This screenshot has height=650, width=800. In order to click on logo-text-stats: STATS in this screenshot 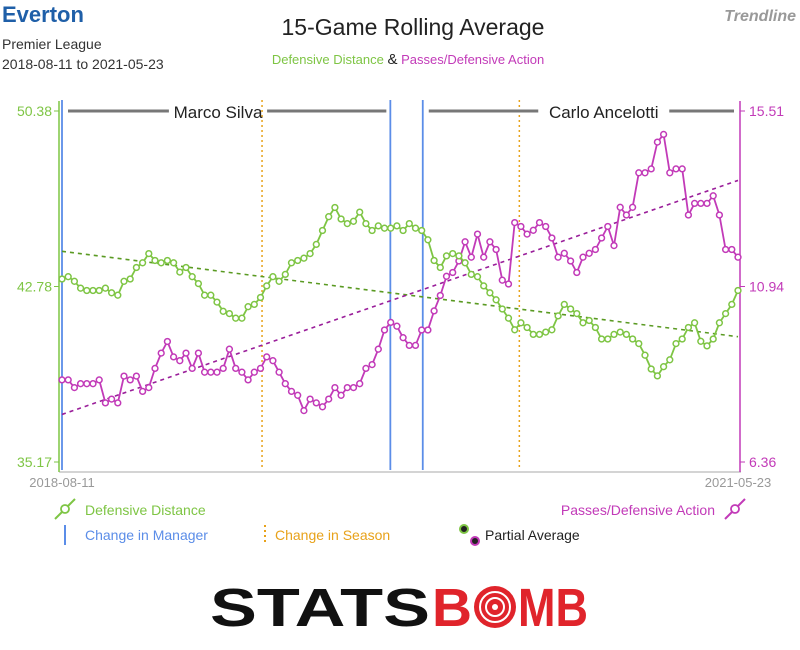, I will do `click(320, 605)`.